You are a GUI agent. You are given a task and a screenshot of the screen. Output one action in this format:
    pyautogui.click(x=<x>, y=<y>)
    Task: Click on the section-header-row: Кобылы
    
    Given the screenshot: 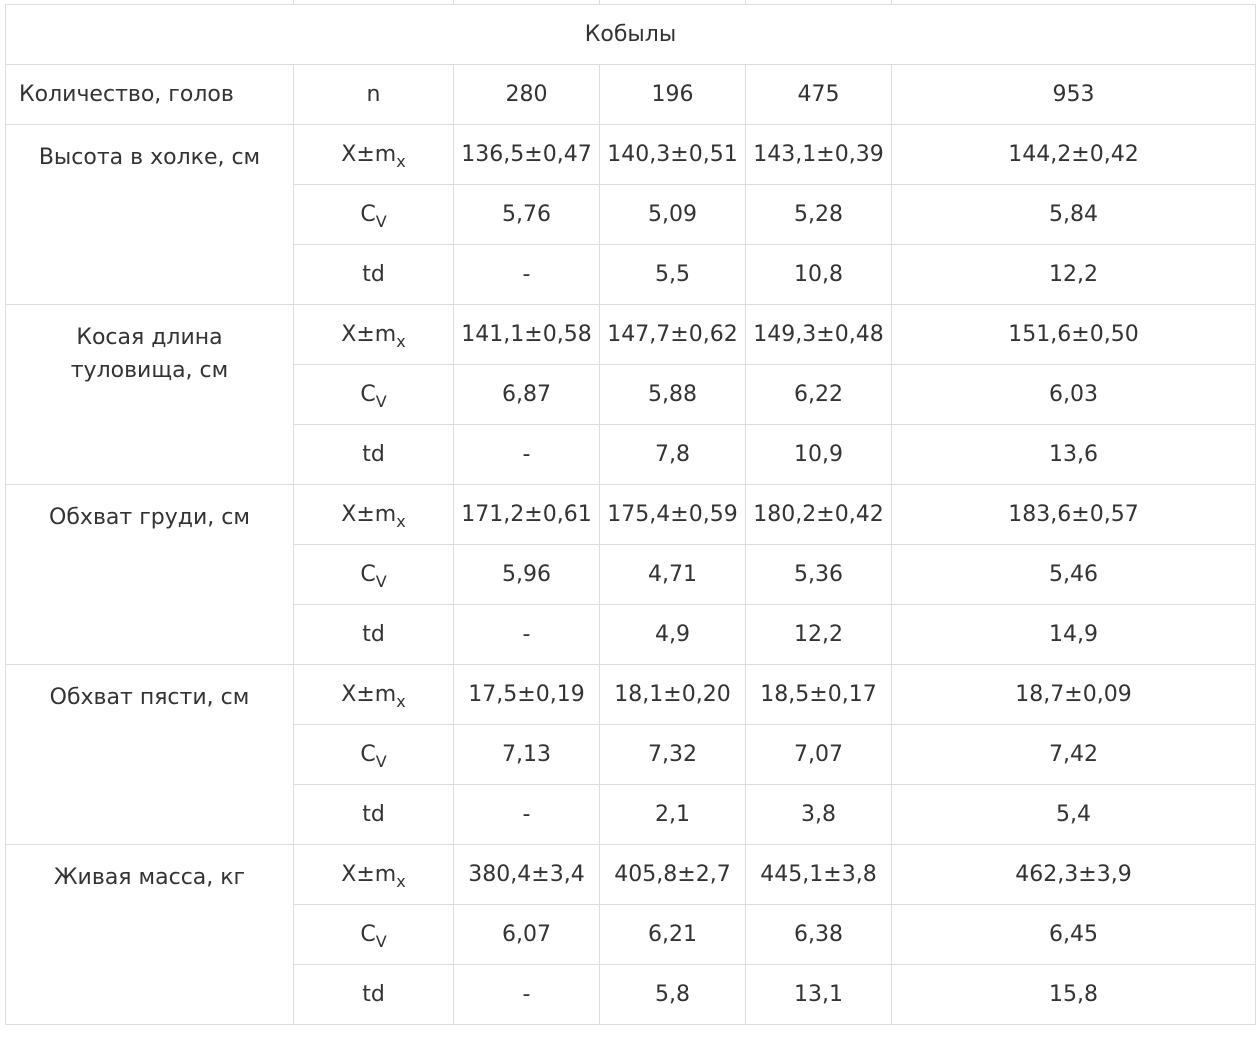 What is the action you would take?
    pyautogui.click(x=630, y=34)
    